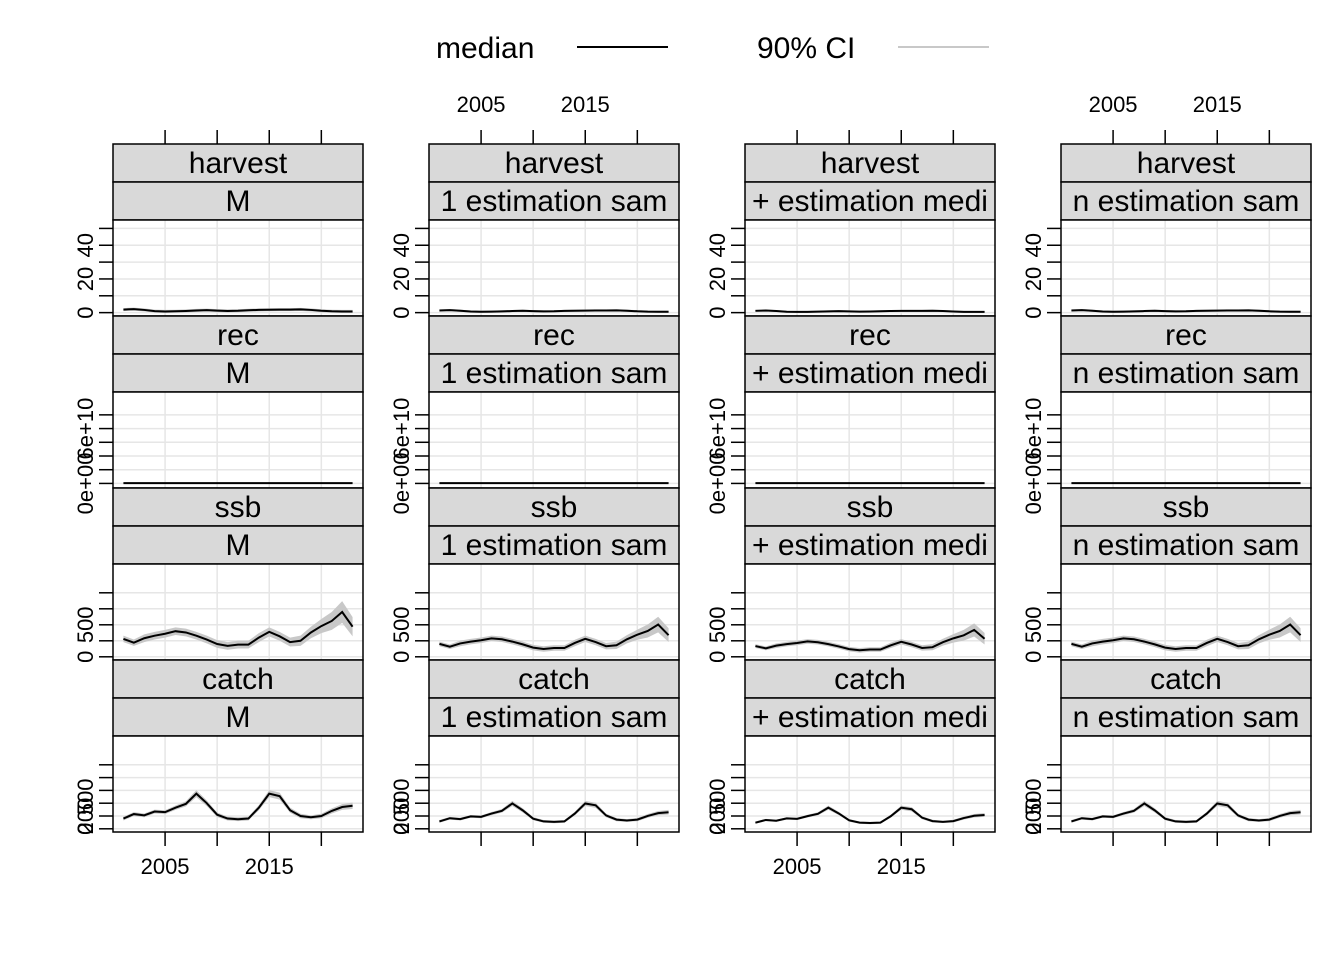 The image size is (1344, 960). Describe the element at coordinates (901, 866) in the screenshot. I see `x-tick-label-bottom: 2015` at that location.